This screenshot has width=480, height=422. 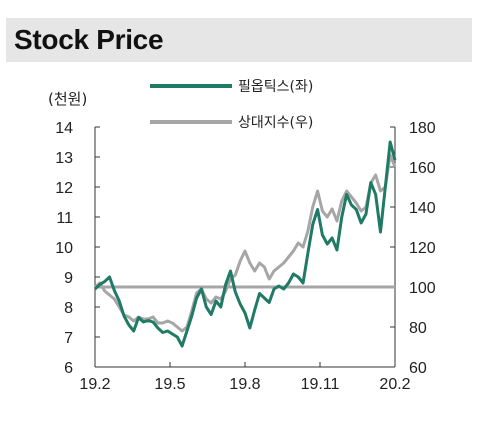 I want to click on right-tick-label: 100, so click(x=422, y=288).